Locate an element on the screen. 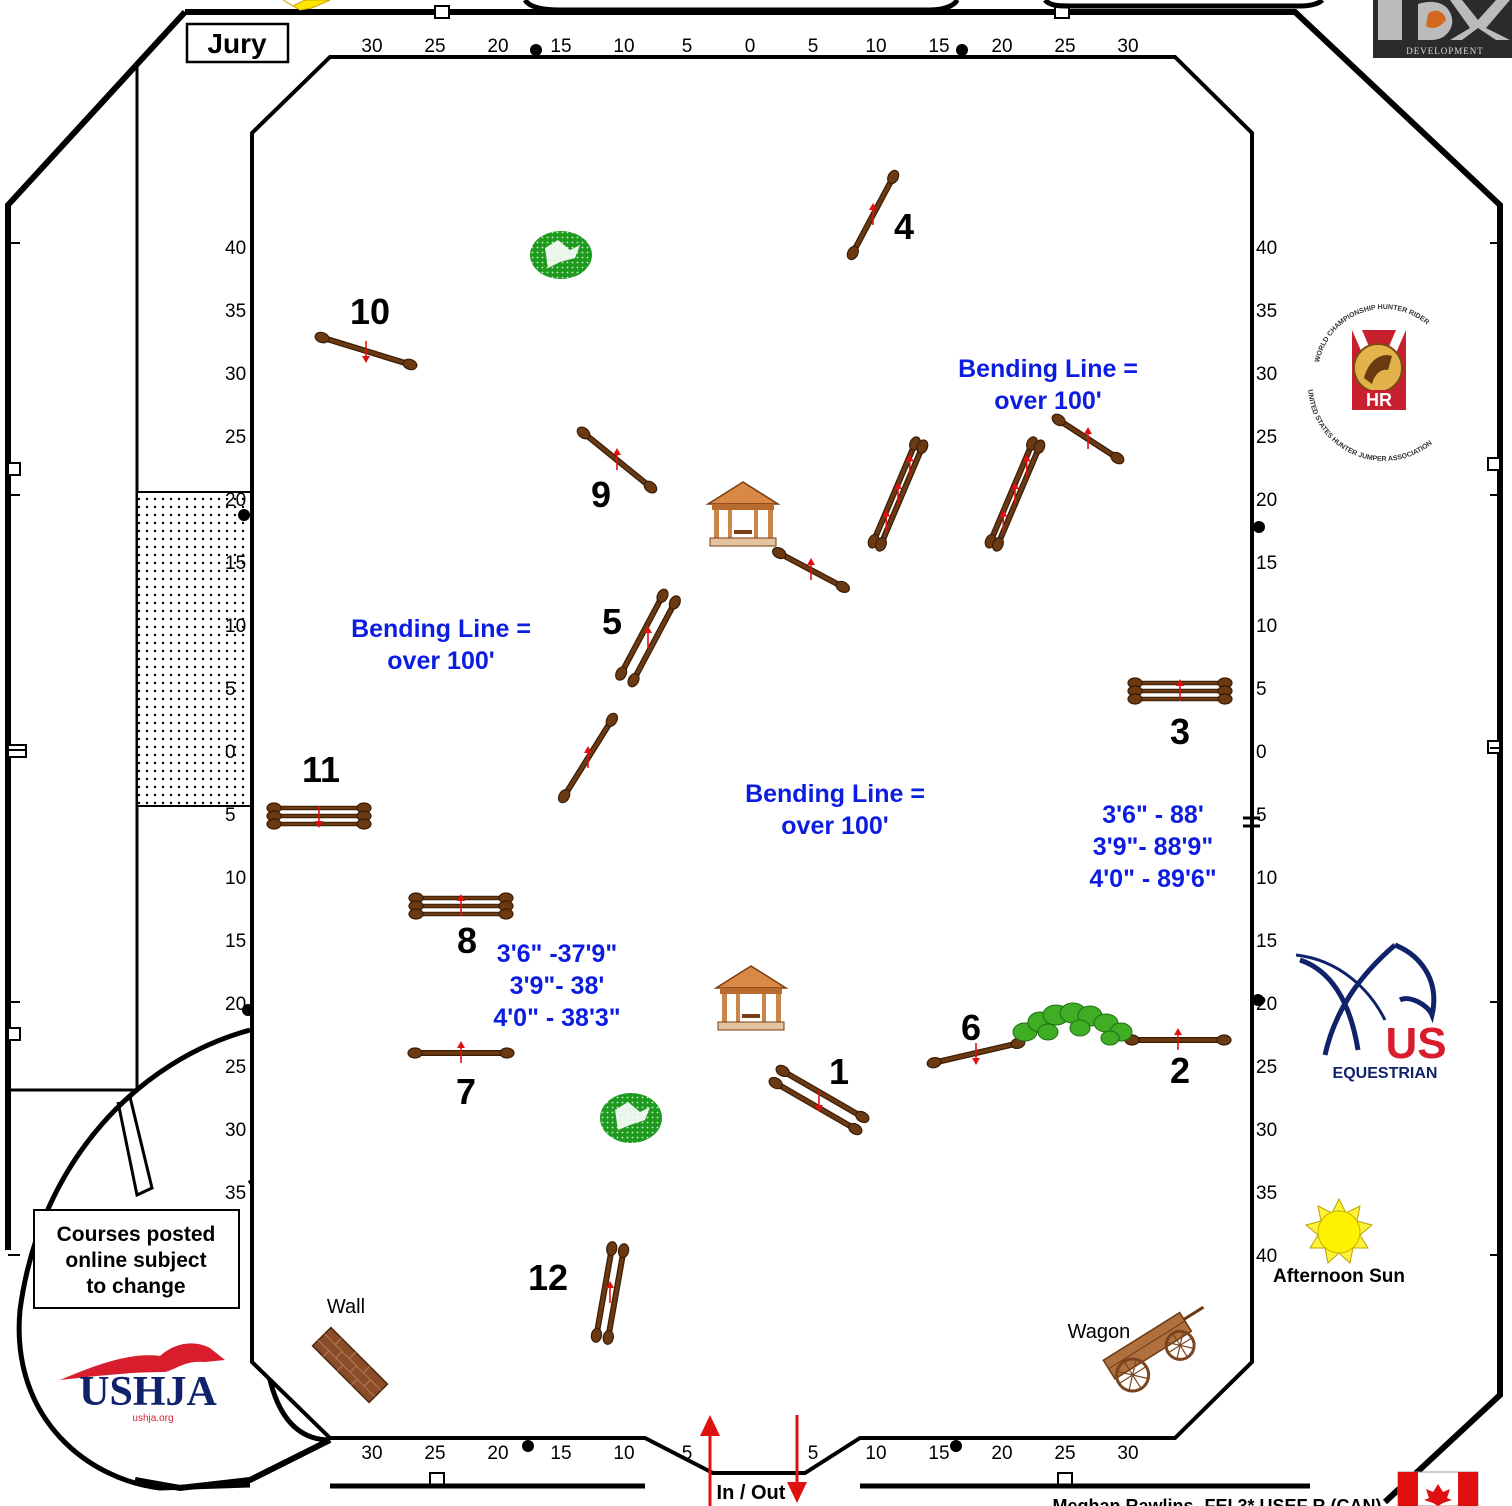 The image size is (1512, 1506). notice-line-1: Courses posted is located at coordinates (136, 1234).